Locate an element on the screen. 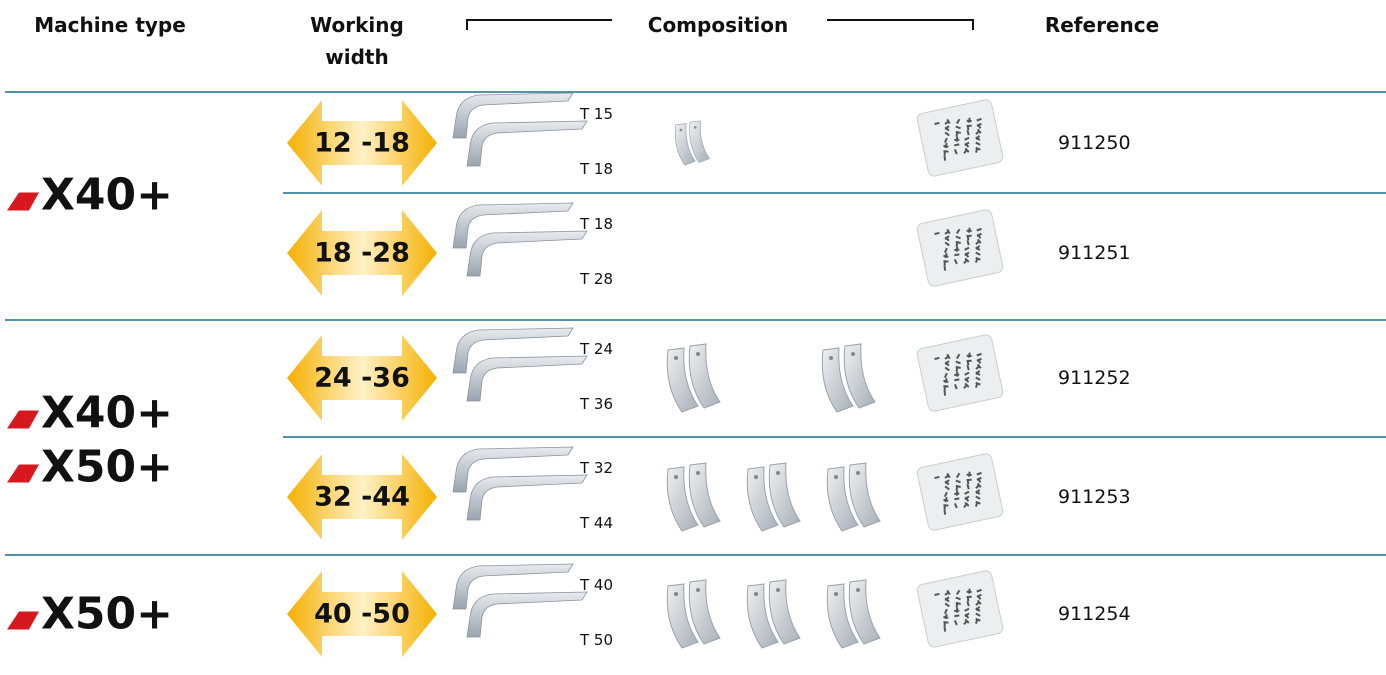 The image size is (1386, 675). logo-slash is located at coordinates (22, 620).